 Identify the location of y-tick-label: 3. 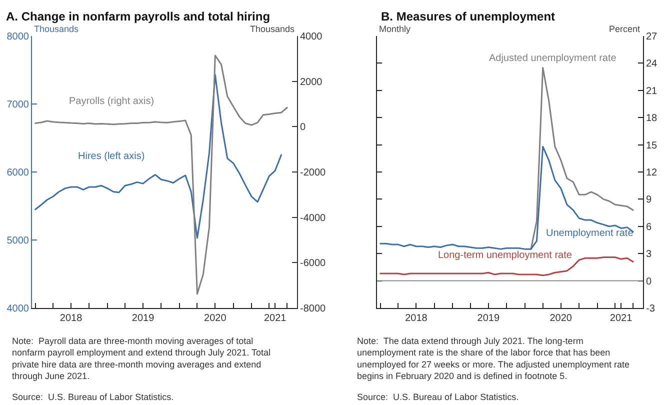
(649, 254).